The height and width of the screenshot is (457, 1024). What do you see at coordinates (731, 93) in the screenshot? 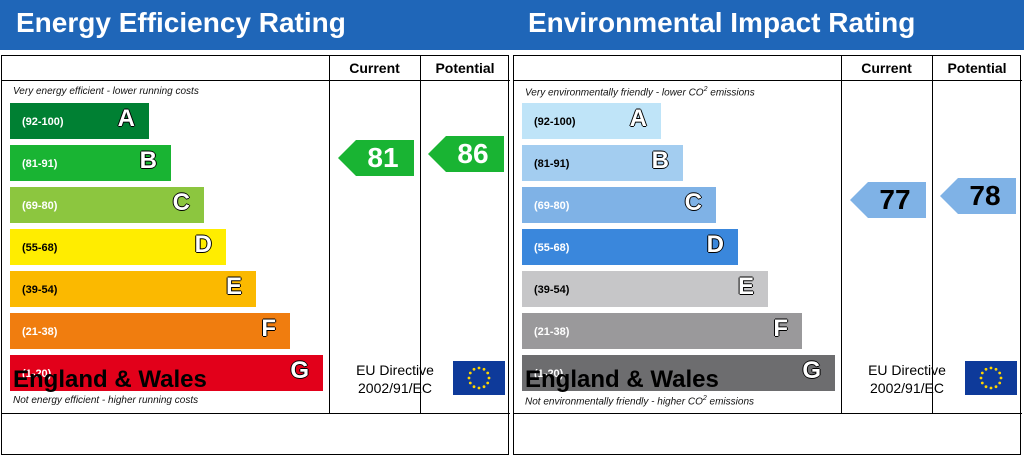
I see `top-note-tail: emissions` at bounding box center [731, 93].